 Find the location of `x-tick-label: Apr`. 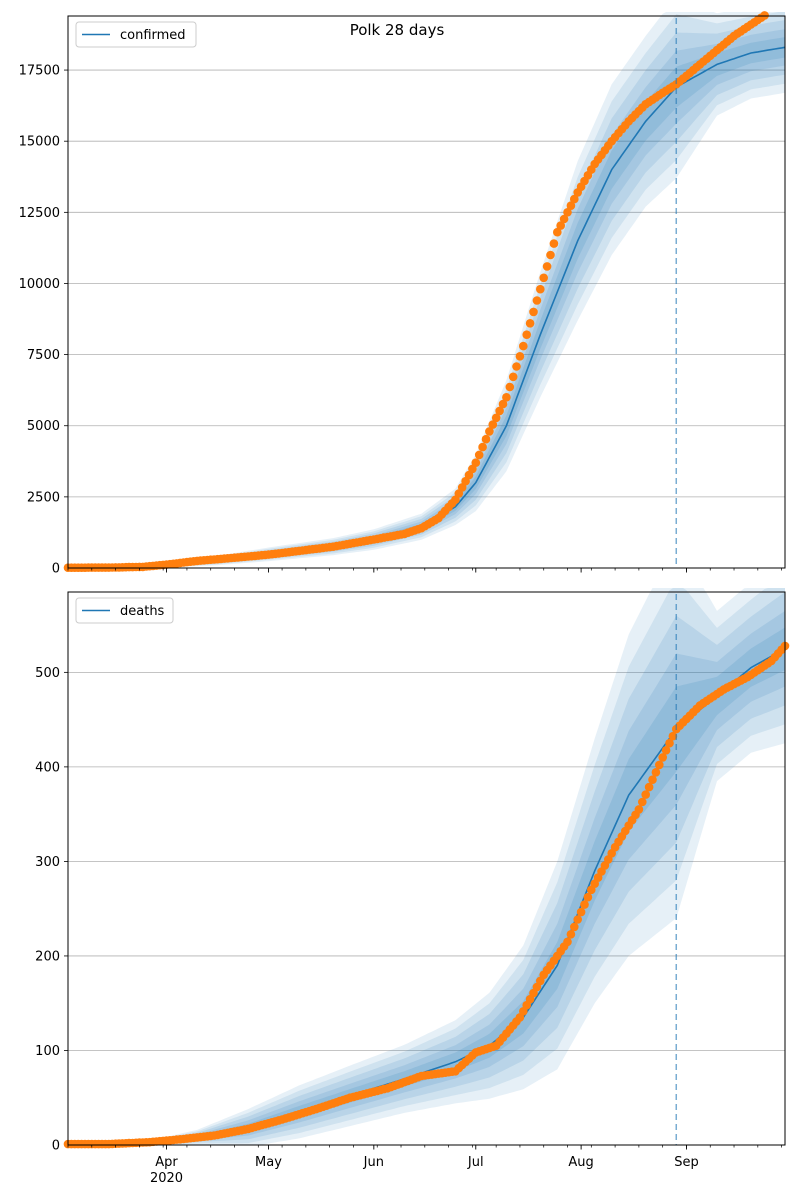

x-tick-label: Apr is located at coordinates (166, 1162).